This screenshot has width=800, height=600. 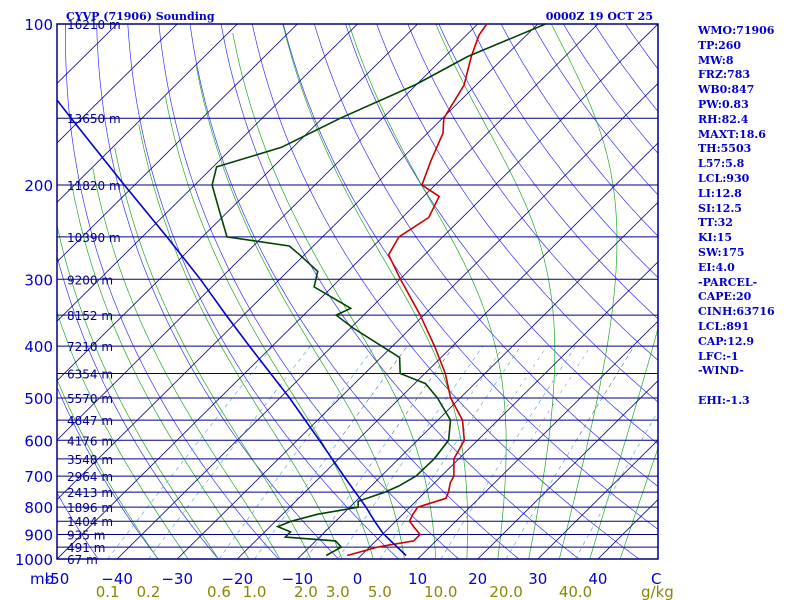 I want to click on temperature-tick-label: 30, so click(x=537, y=579).